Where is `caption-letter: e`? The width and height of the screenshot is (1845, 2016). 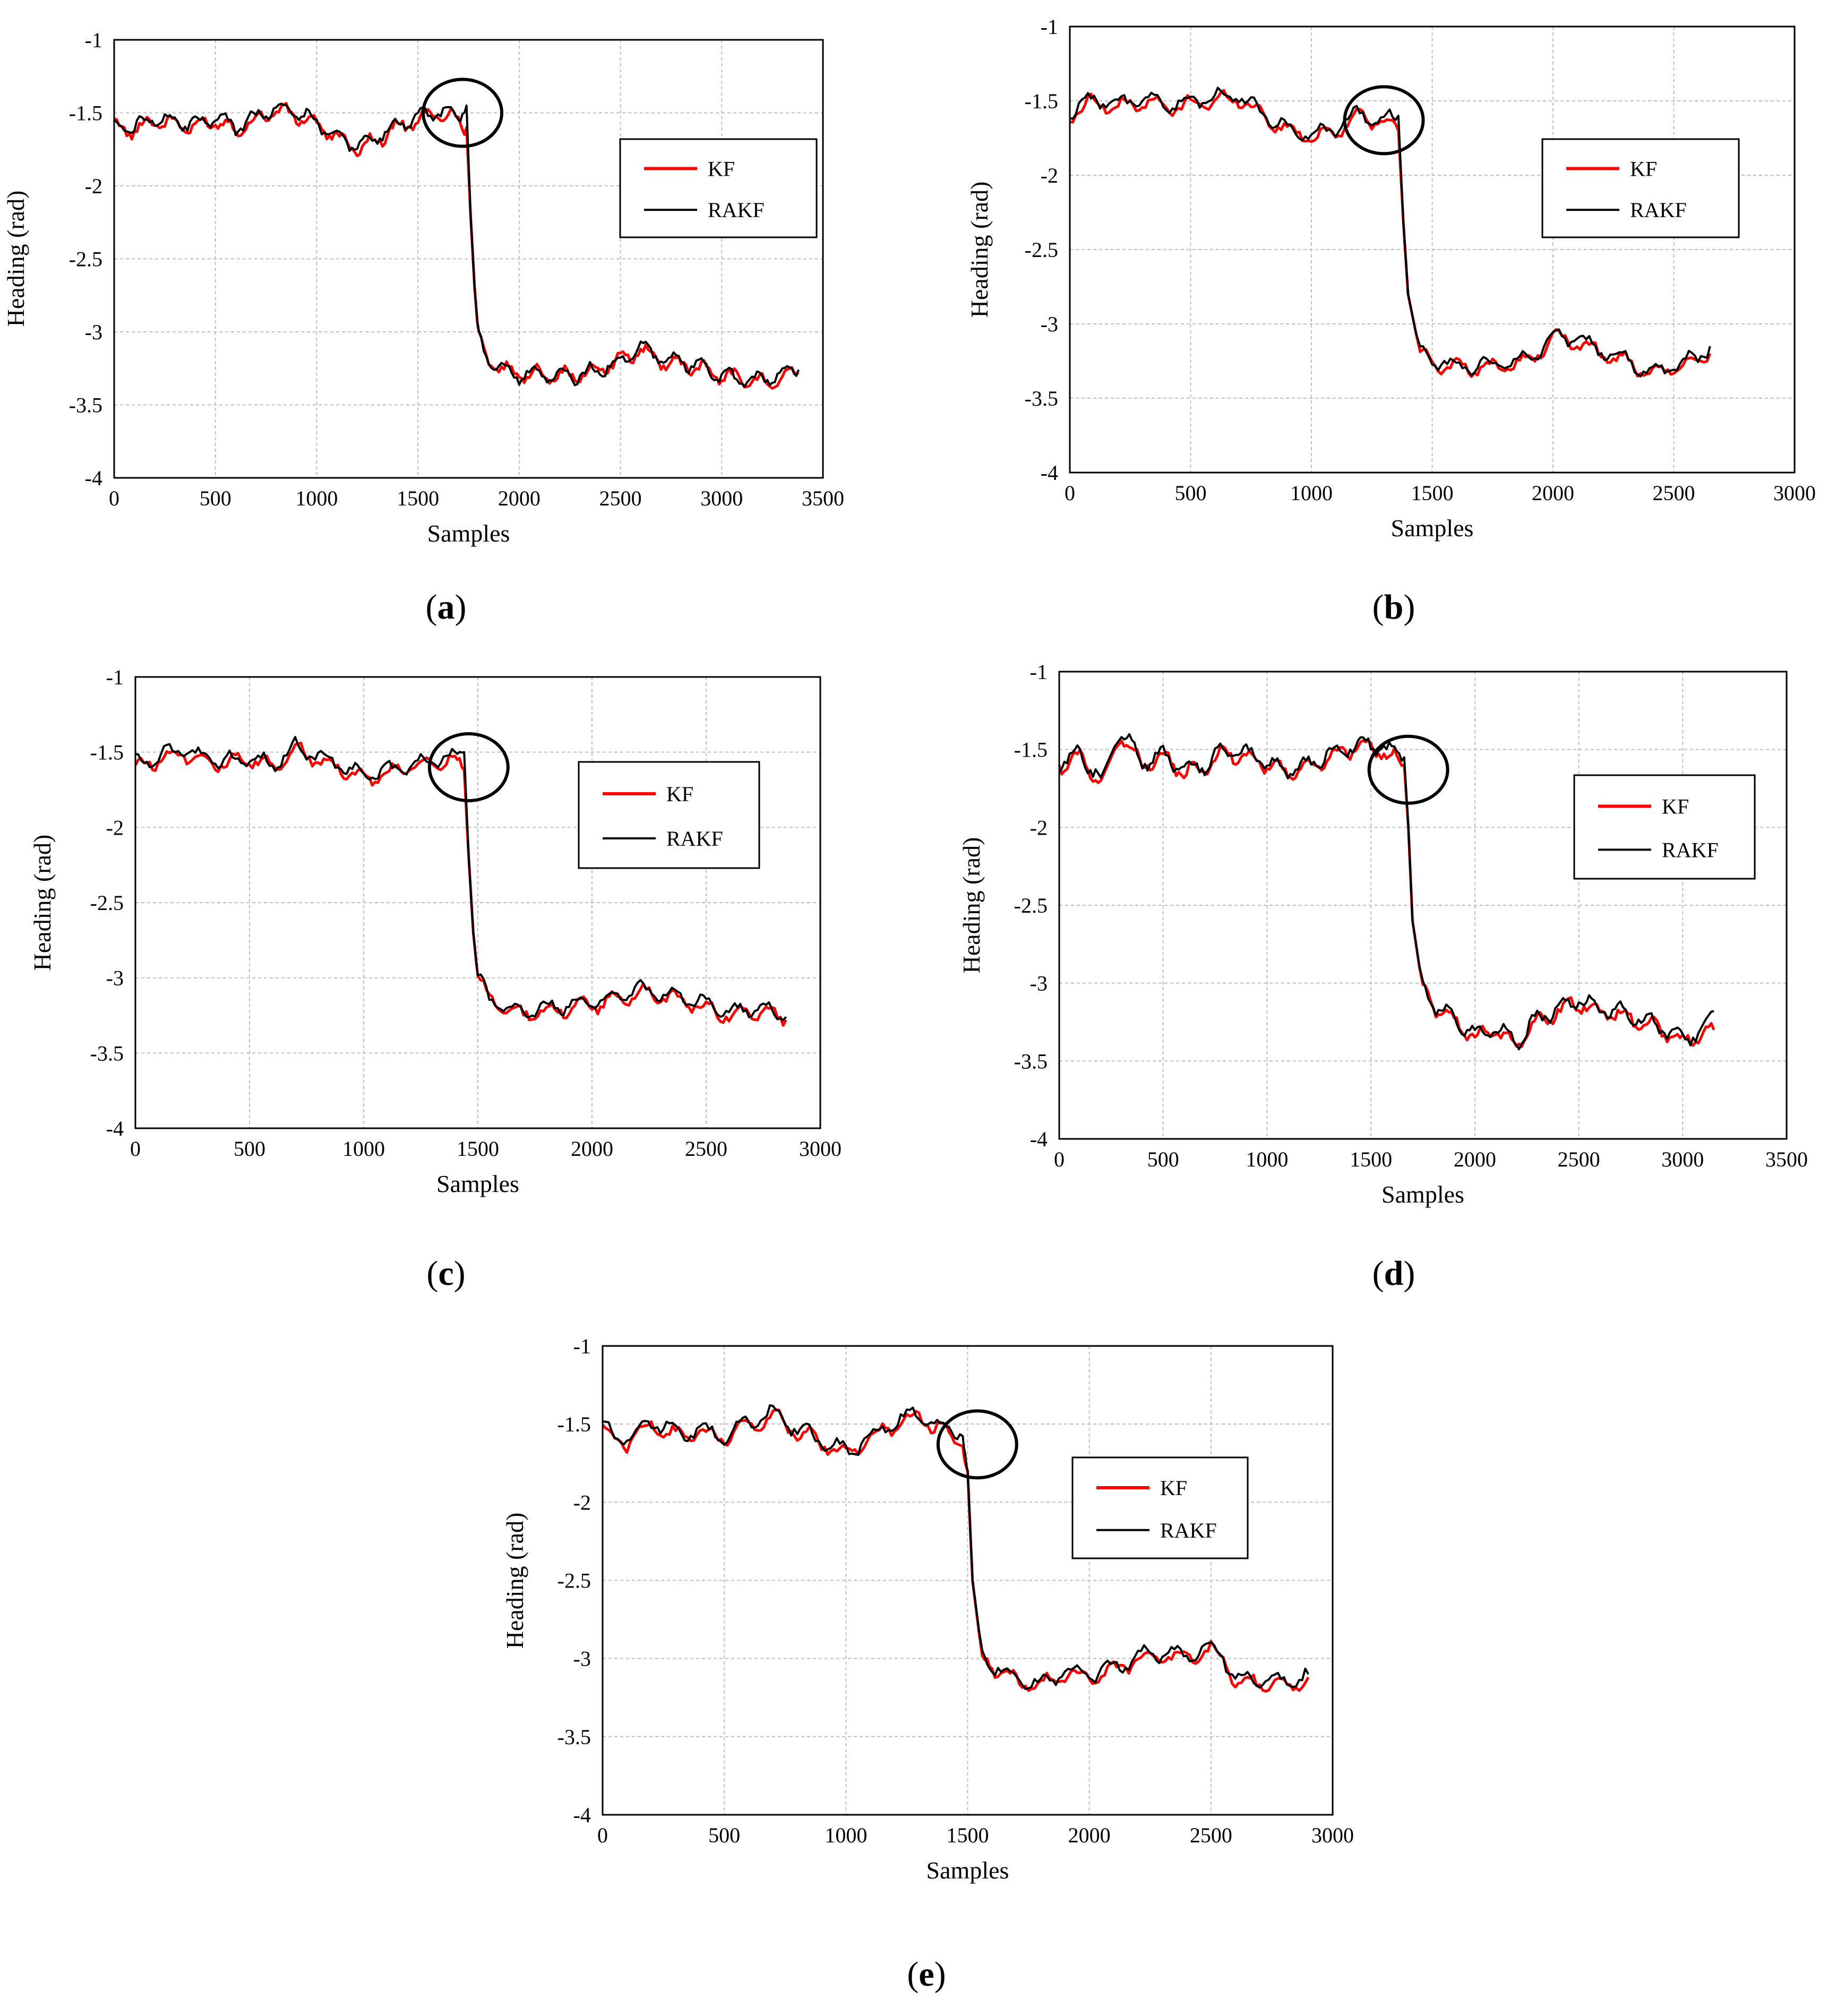 caption-letter: e is located at coordinates (926, 1975).